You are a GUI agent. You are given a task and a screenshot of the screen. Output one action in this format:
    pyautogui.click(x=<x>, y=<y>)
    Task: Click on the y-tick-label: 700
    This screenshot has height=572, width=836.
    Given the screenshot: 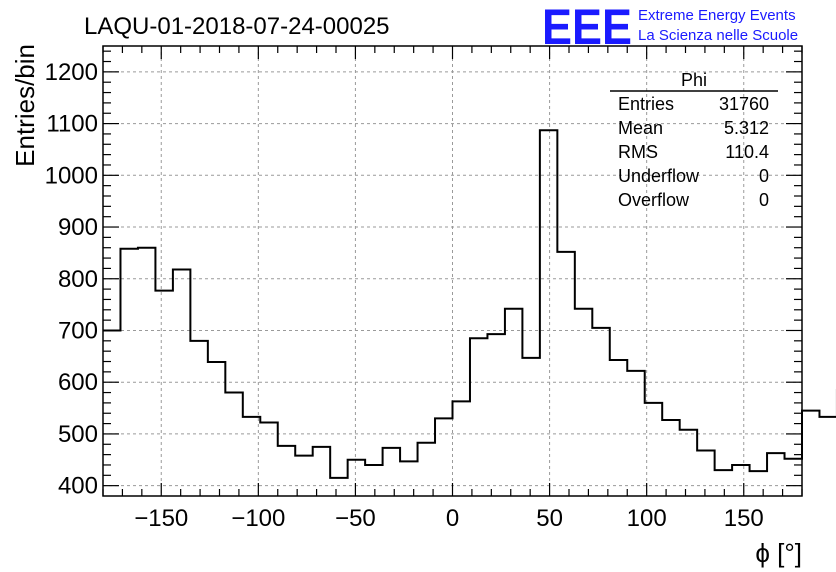 What is the action you would take?
    pyautogui.click(x=78, y=330)
    